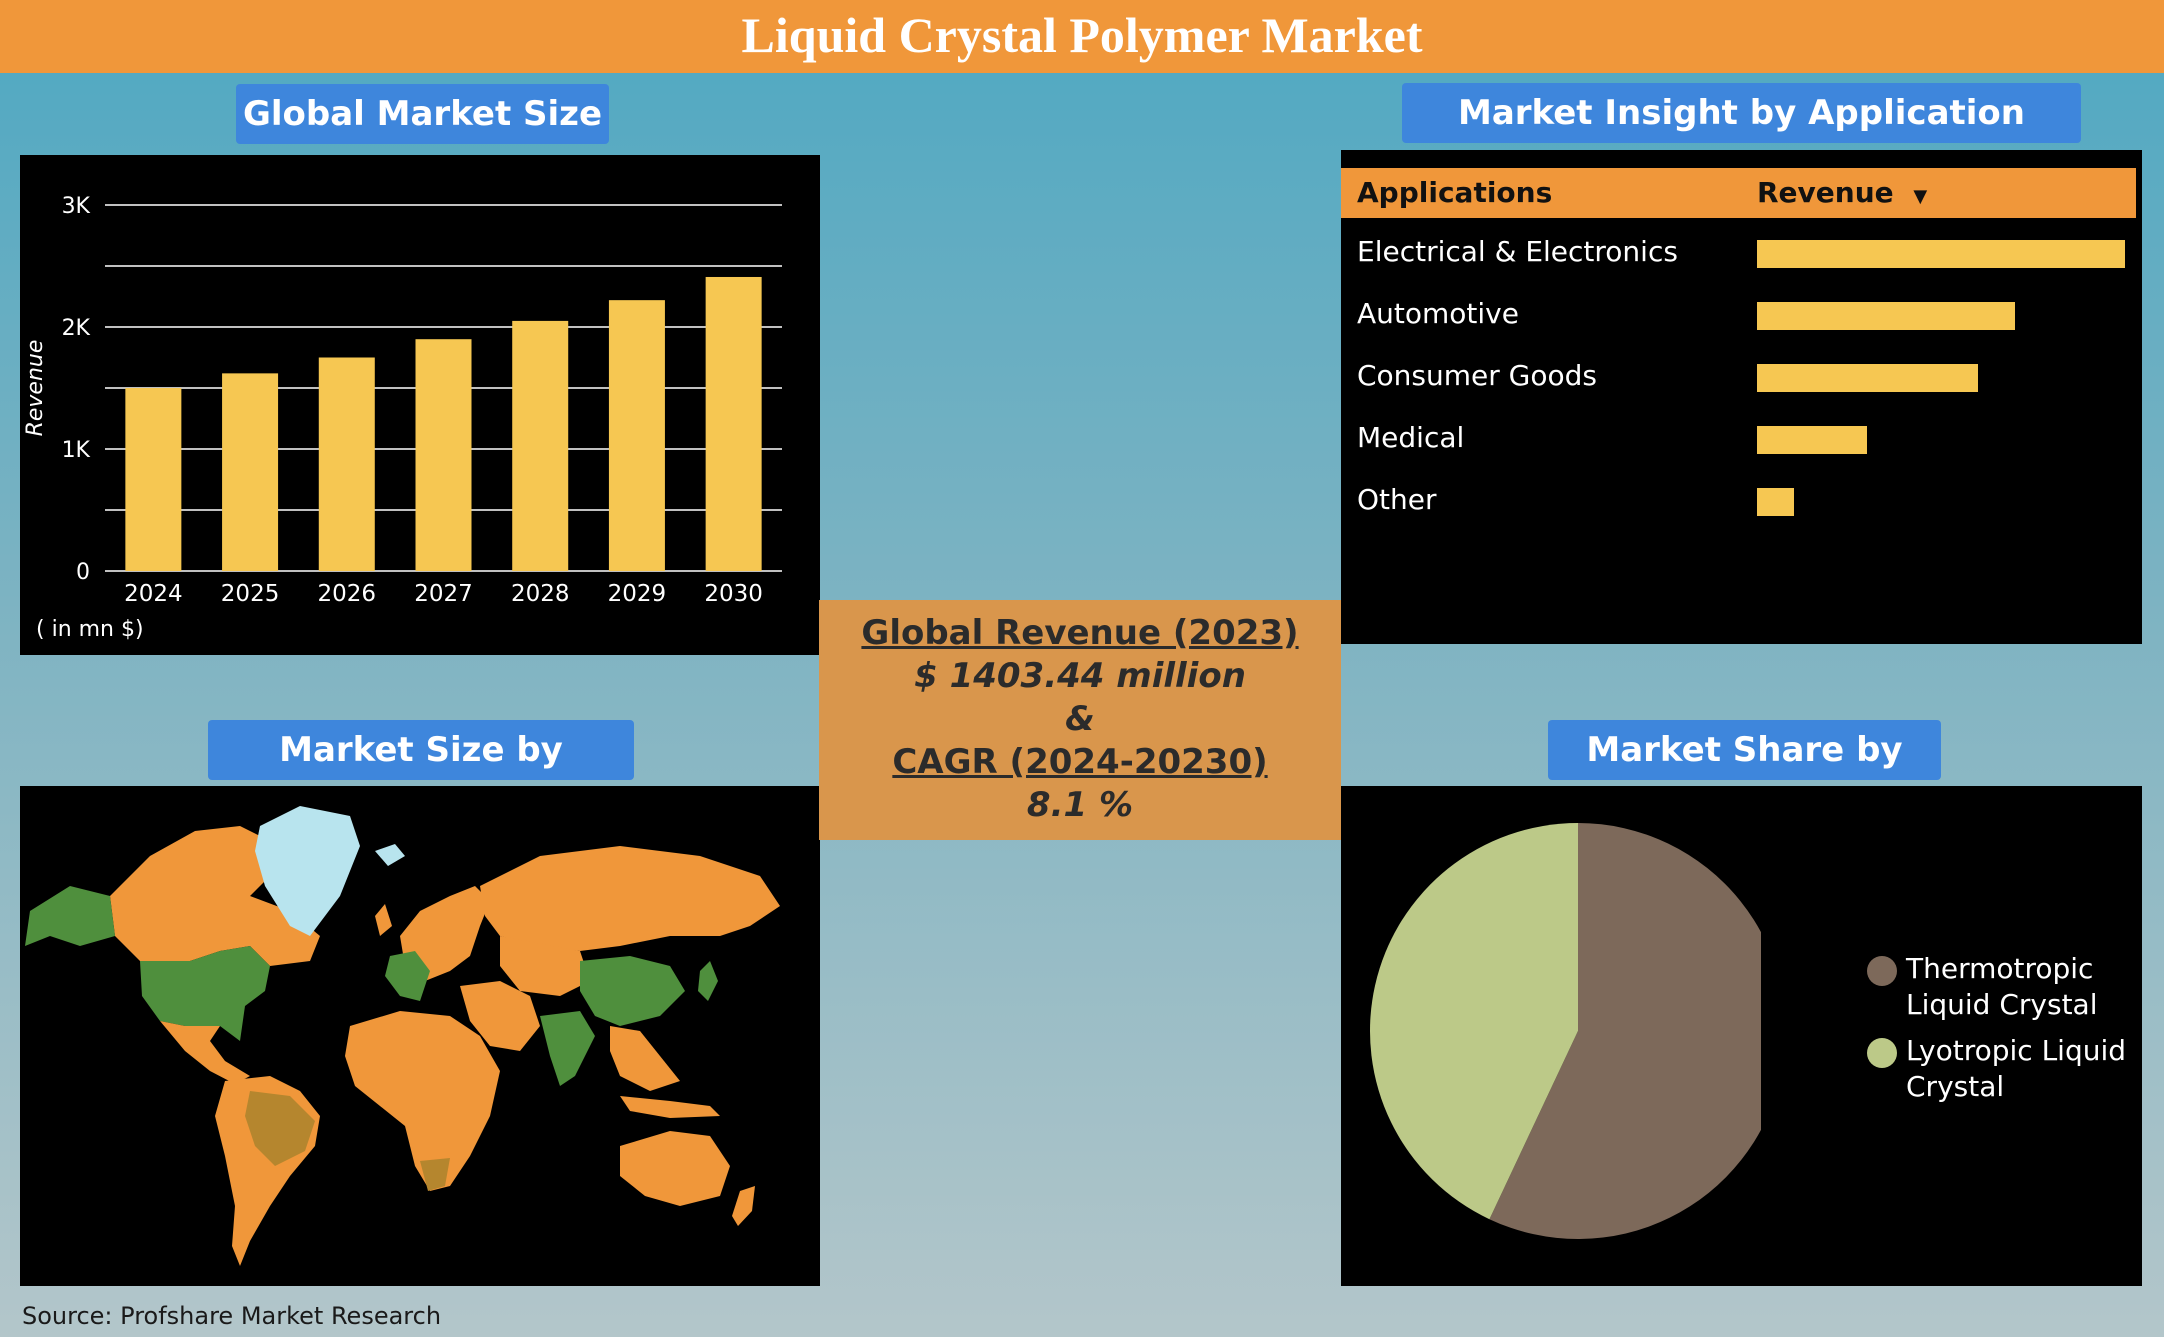 Image resolution: width=2164 pixels, height=1337 pixels. What do you see at coordinates (70, 916) in the screenshot?
I see `map-alaska` at bounding box center [70, 916].